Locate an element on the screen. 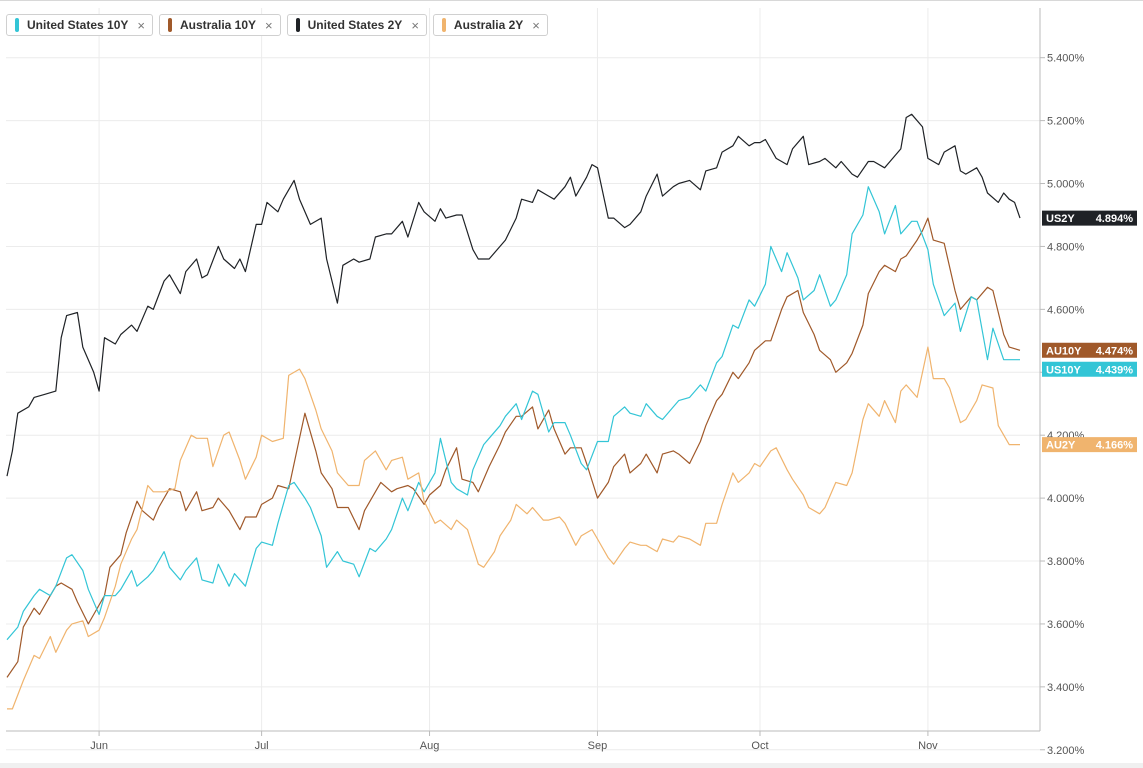  badge-us2y: US2Y 4.894% is located at coordinates (1089, 218).